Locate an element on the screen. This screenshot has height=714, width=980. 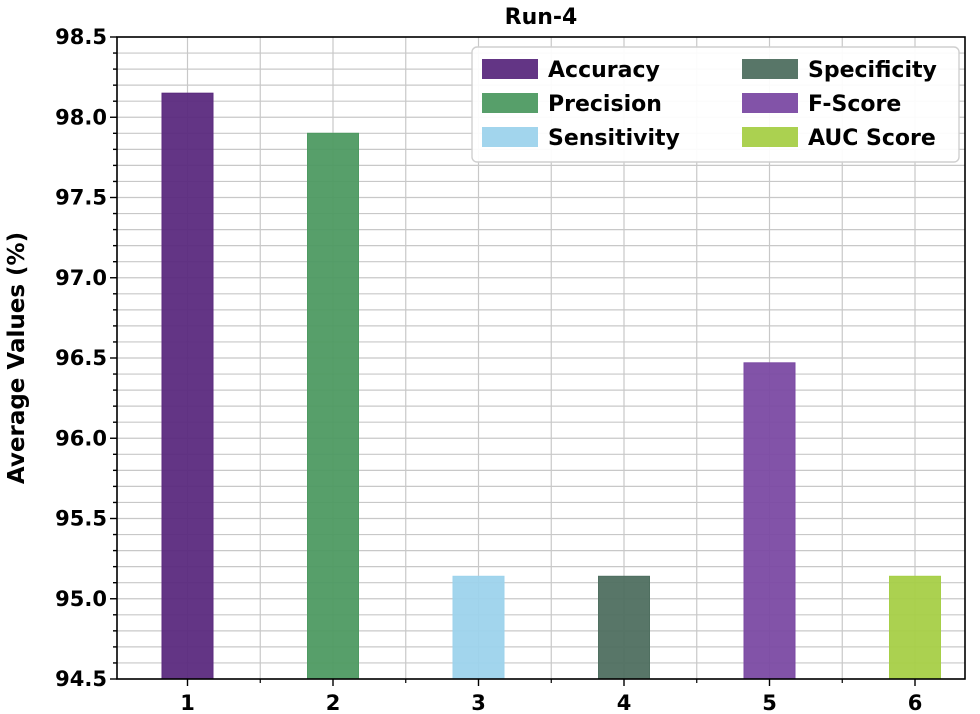
x-tick-label: 4 is located at coordinates (624, 702).